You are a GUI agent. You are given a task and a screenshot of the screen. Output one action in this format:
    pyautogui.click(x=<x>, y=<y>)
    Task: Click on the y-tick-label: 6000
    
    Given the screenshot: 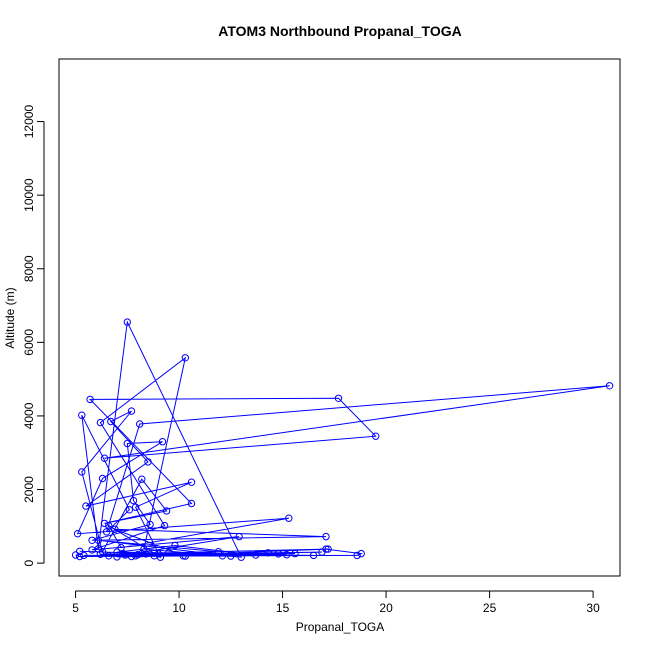 What is the action you would take?
    pyautogui.click(x=29, y=342)
    